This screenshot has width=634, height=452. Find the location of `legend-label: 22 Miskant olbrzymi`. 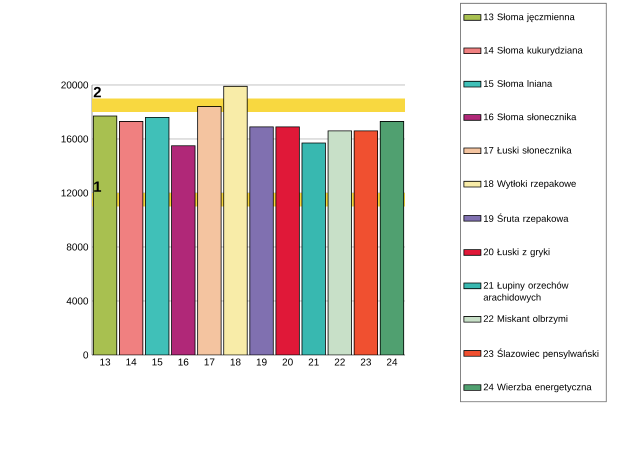

legend-label: 22 Miskant olbrzymi is located at coordinates (526, 319).